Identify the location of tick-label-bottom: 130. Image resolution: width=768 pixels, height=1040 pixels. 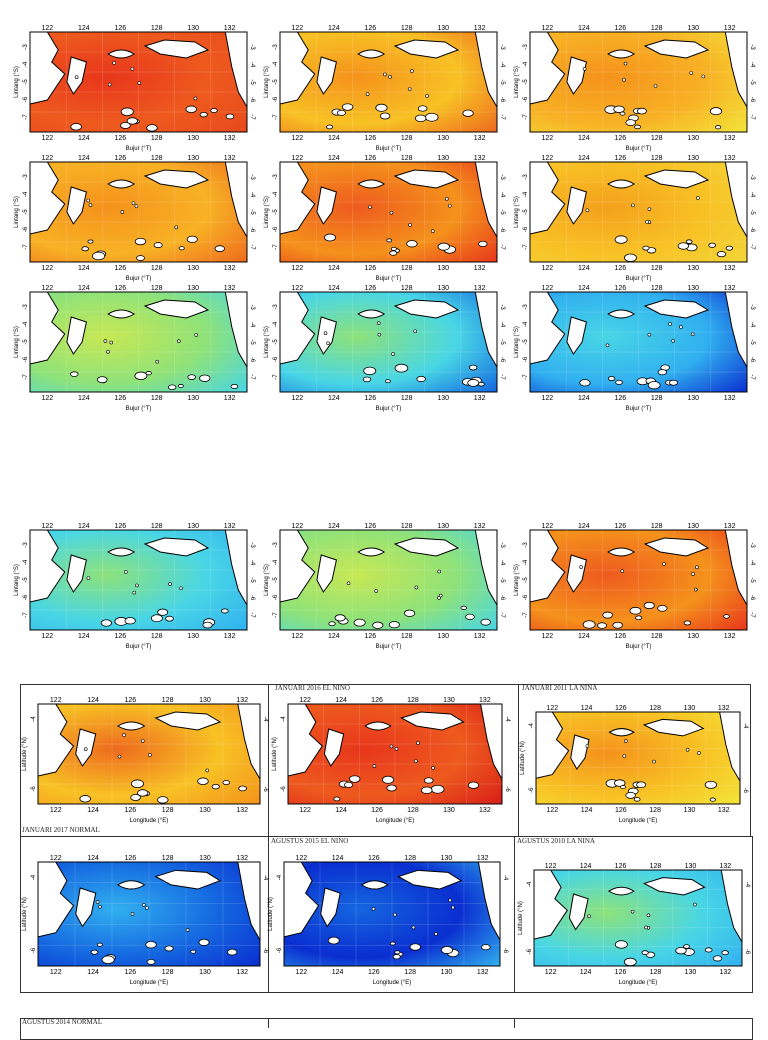
(693, 268).